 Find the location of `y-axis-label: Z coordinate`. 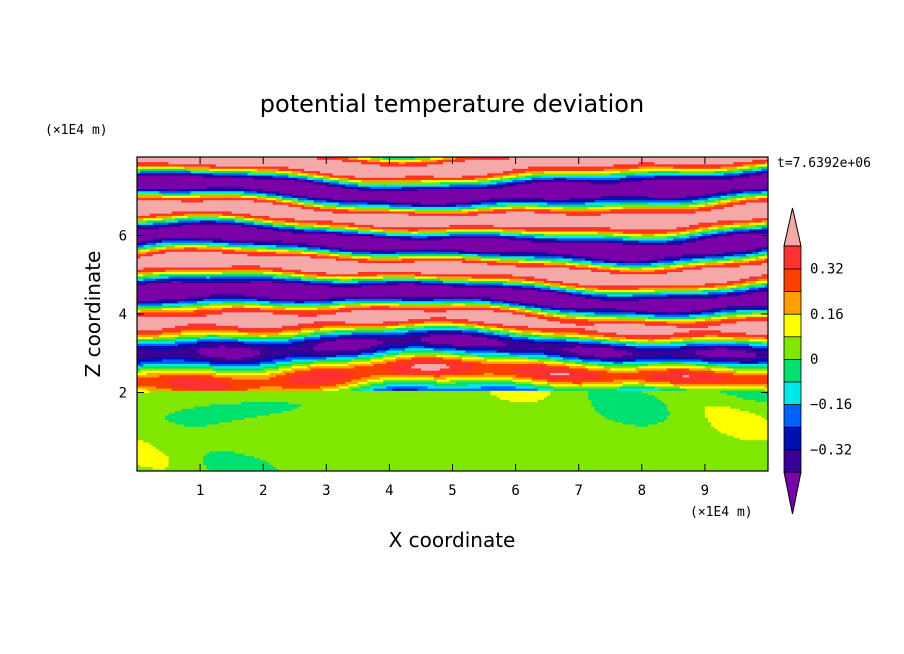

y-axis-label: Z coordinate is located at coordinates (93, 314).